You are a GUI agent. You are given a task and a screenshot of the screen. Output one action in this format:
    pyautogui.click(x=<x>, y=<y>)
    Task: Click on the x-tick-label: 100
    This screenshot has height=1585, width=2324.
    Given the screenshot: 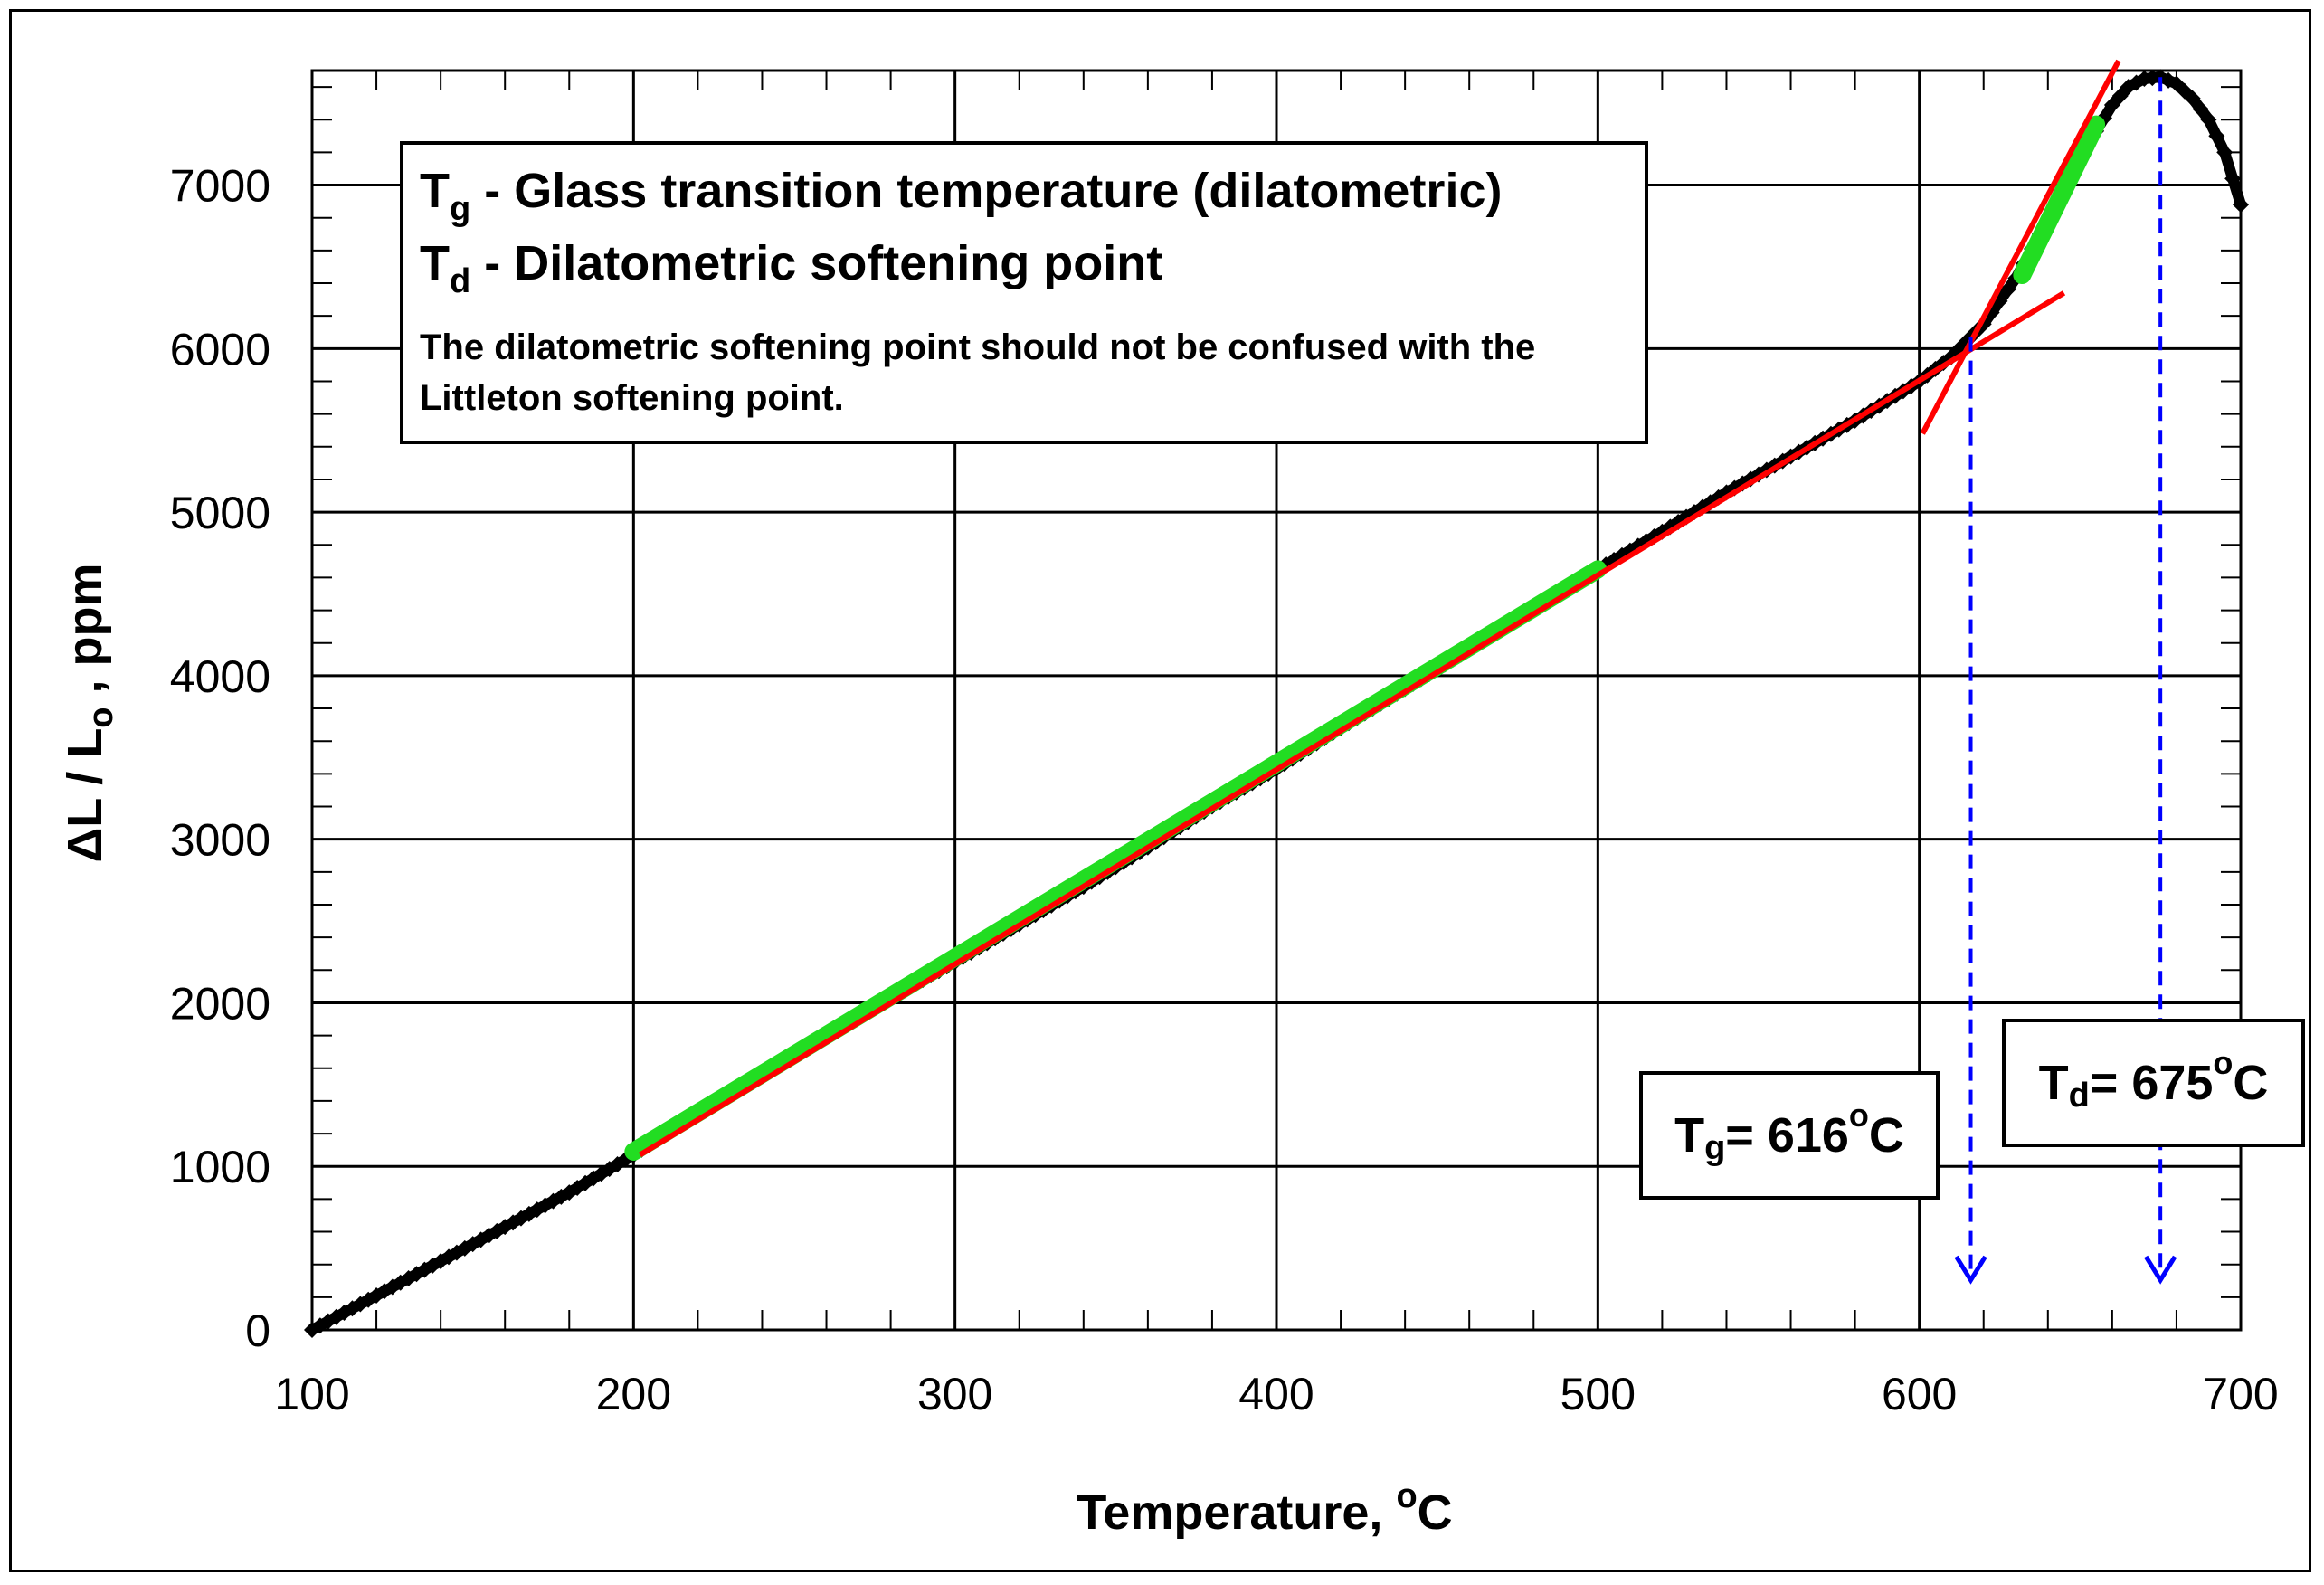 What is the action you would take?
    pyautogui.click(x=311, y=1394)
    